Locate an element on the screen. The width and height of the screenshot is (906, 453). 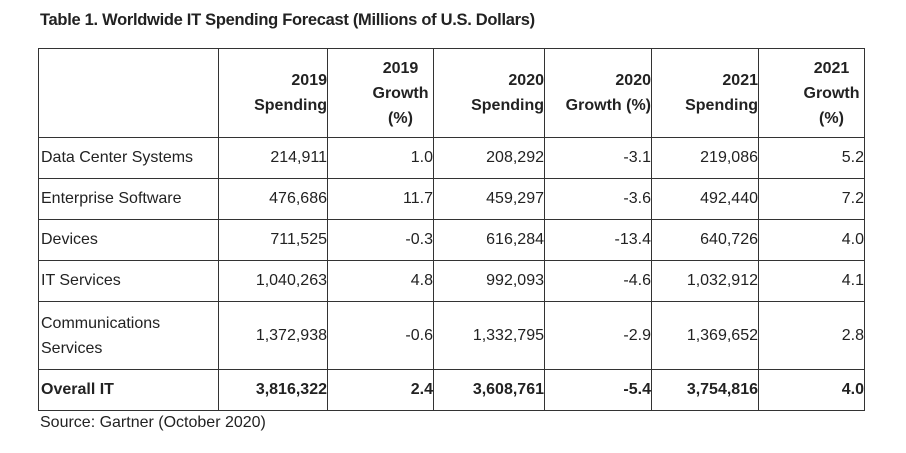
header-2019-growth: 2019 Growth (%) is located at coordinates (380, 93).